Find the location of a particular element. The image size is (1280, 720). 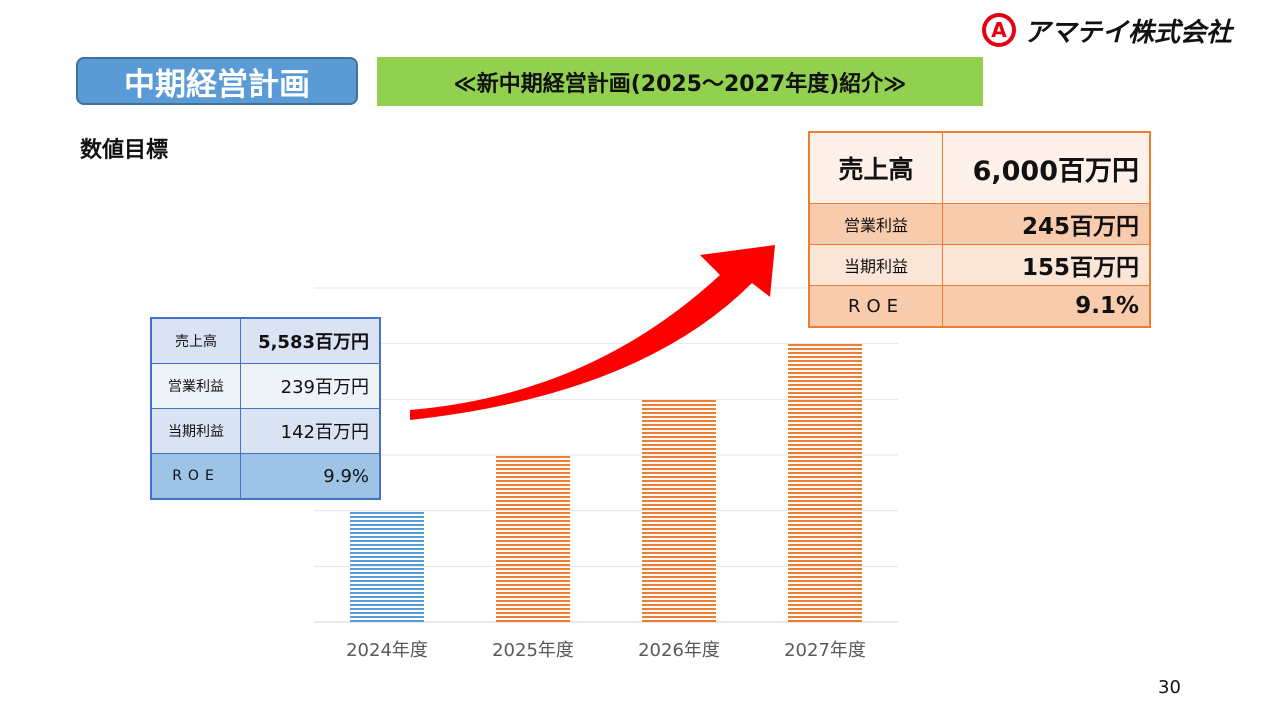

table-row: 売上高 5,583百万円 is located at coordinates (265, 340).